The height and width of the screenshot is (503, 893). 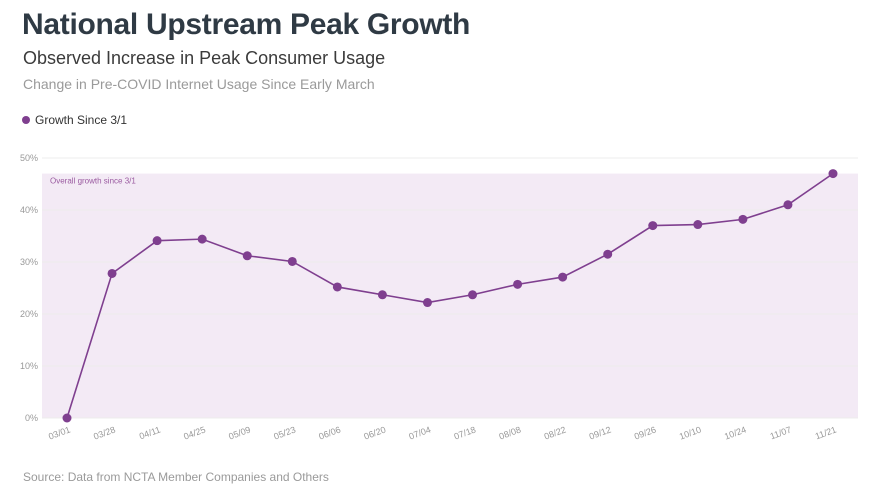 I want to click on x-tick-label: 05/09, so click(x=239, y=432).